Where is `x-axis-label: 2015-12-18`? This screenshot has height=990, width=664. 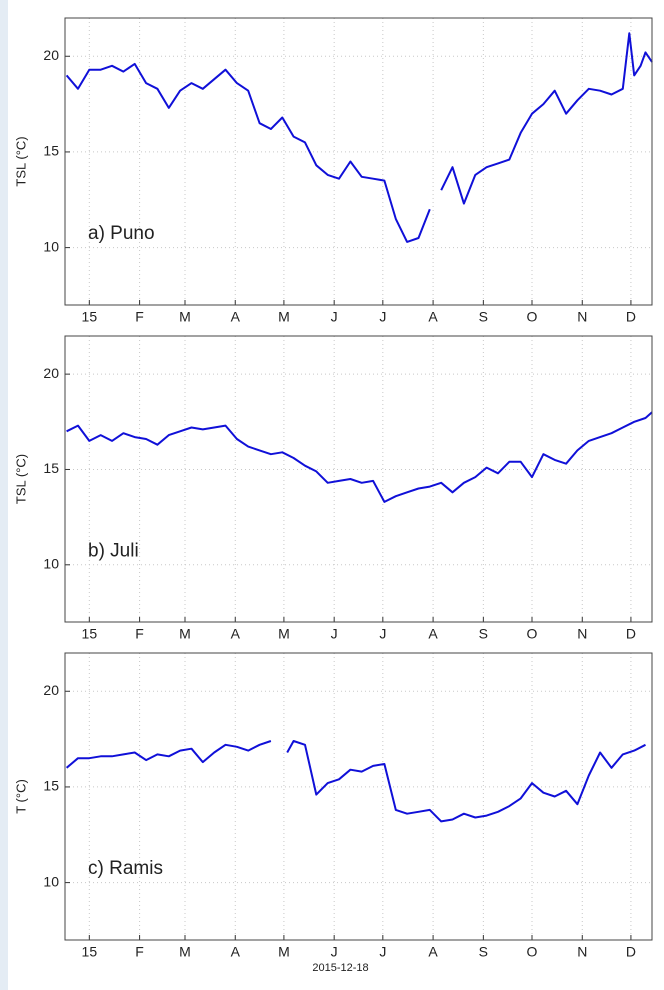 x-axis-label: 2015-12-18 is located at coordinates (340, 968).